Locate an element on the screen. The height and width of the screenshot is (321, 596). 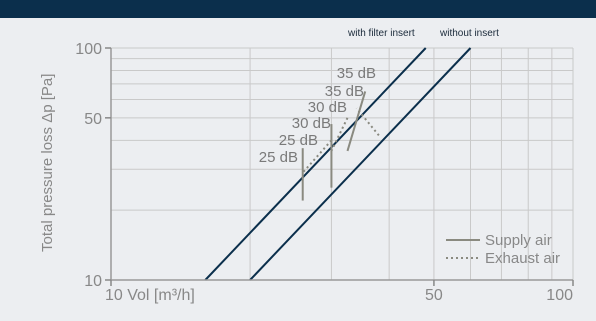
legend-exhaust-label: Exhaust air is located at coordinates (522, 258).